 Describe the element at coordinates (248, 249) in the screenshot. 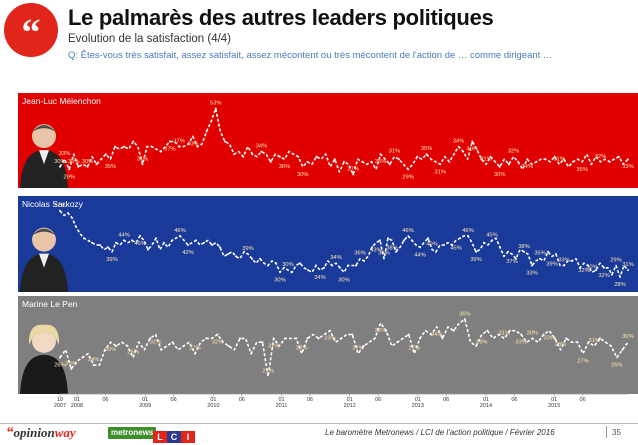

I see `data-label-sarkozy: 39%` at that location.